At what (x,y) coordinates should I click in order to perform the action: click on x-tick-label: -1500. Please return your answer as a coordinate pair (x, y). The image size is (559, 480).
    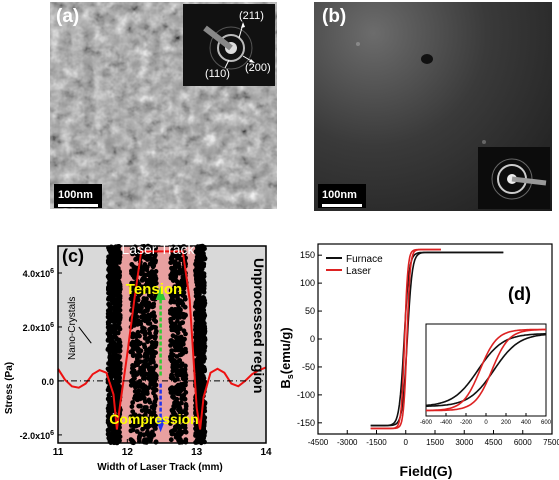
    Looking at the image, I should click on (376, 442).